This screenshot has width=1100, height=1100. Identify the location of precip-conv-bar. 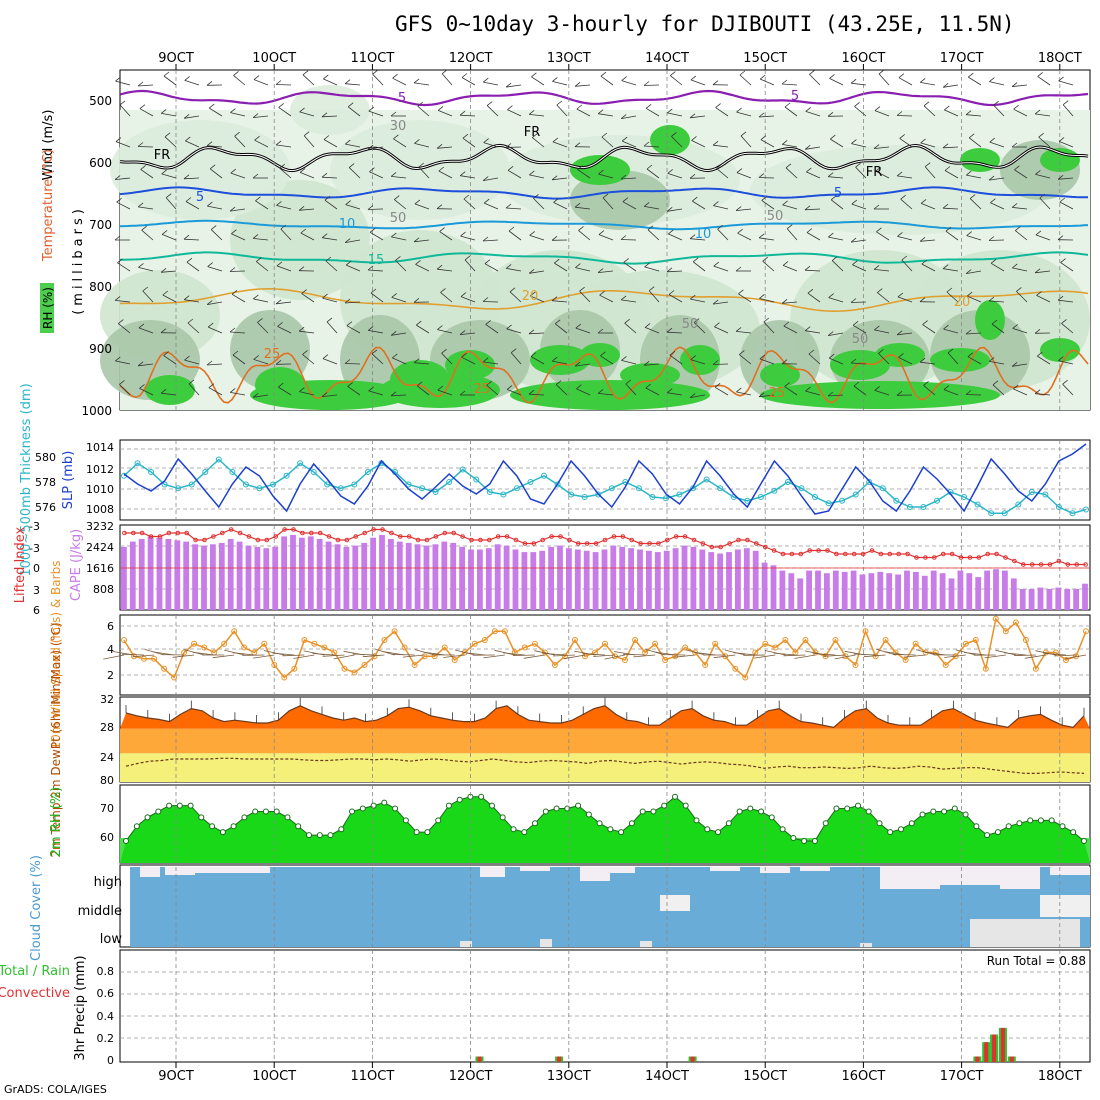
(977, 1059).